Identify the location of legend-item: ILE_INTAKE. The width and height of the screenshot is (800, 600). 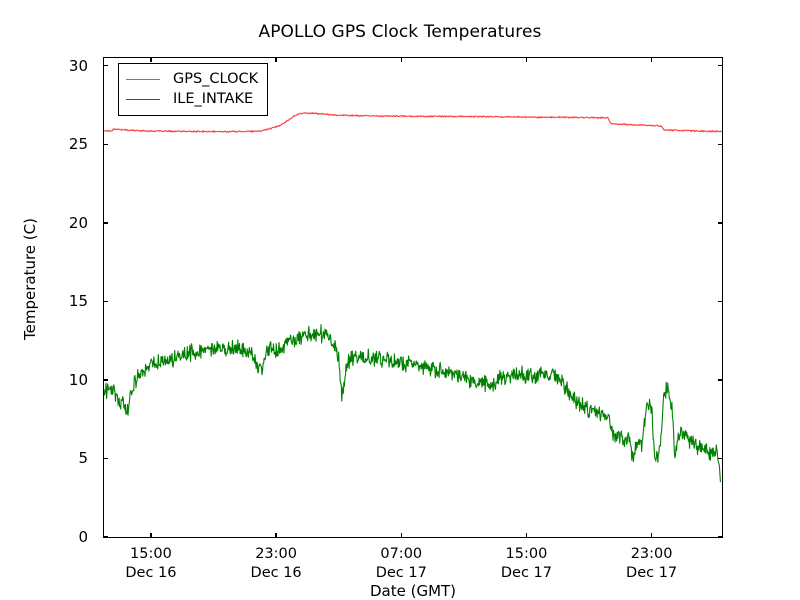
(192, 99).